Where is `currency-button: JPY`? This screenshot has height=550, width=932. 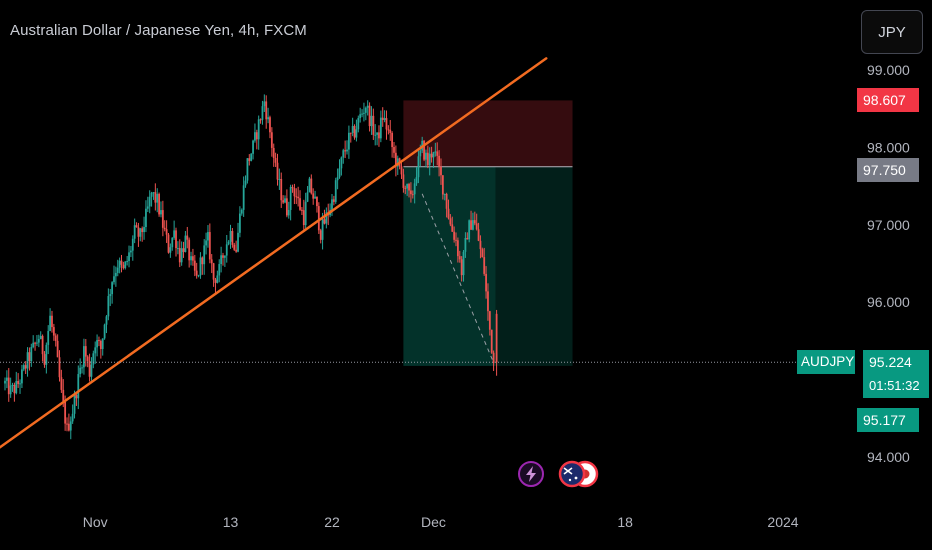
currency-button: JPY is located at coordinates (892, 32).